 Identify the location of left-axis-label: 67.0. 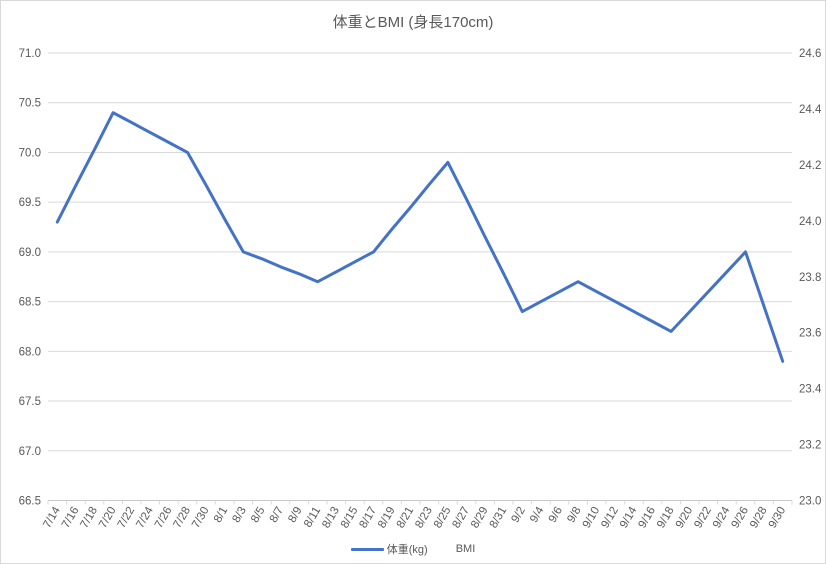
(30, 452).